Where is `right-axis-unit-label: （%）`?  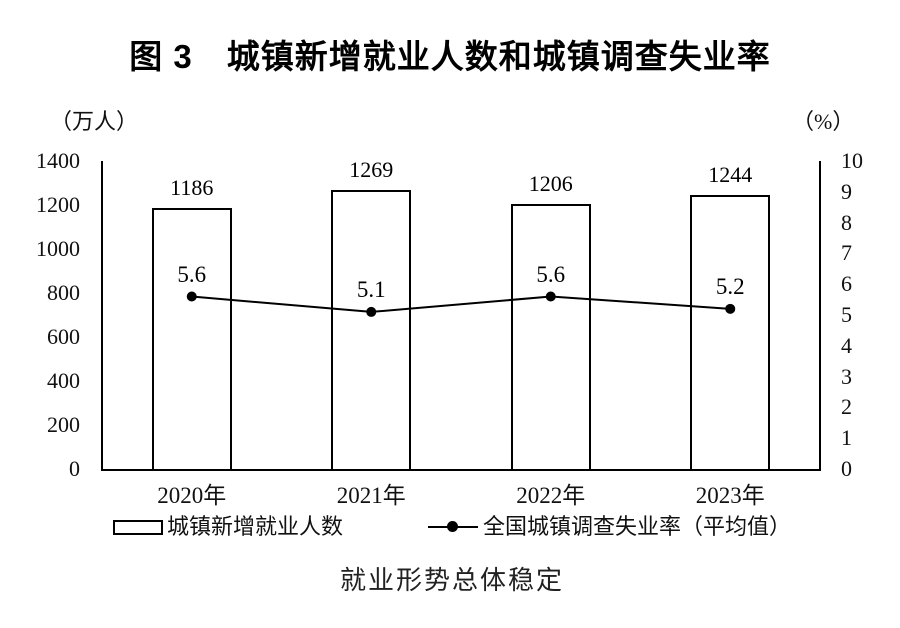
right-axis-unit-label: （%） is located at coordinates (823, 121).